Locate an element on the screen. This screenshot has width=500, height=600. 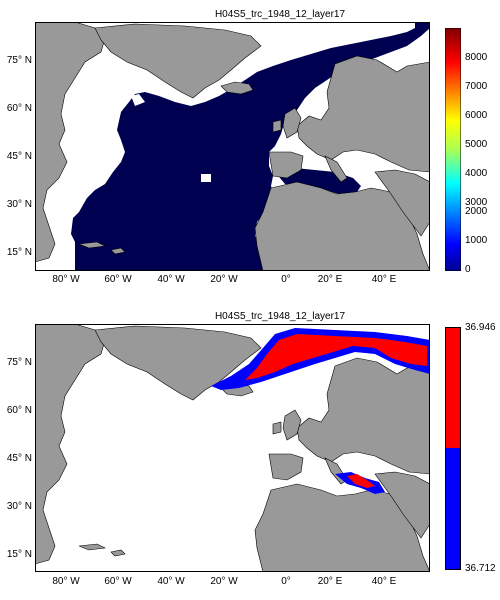
panel2-xtick: 60° W is located at coordinates (118, 581).